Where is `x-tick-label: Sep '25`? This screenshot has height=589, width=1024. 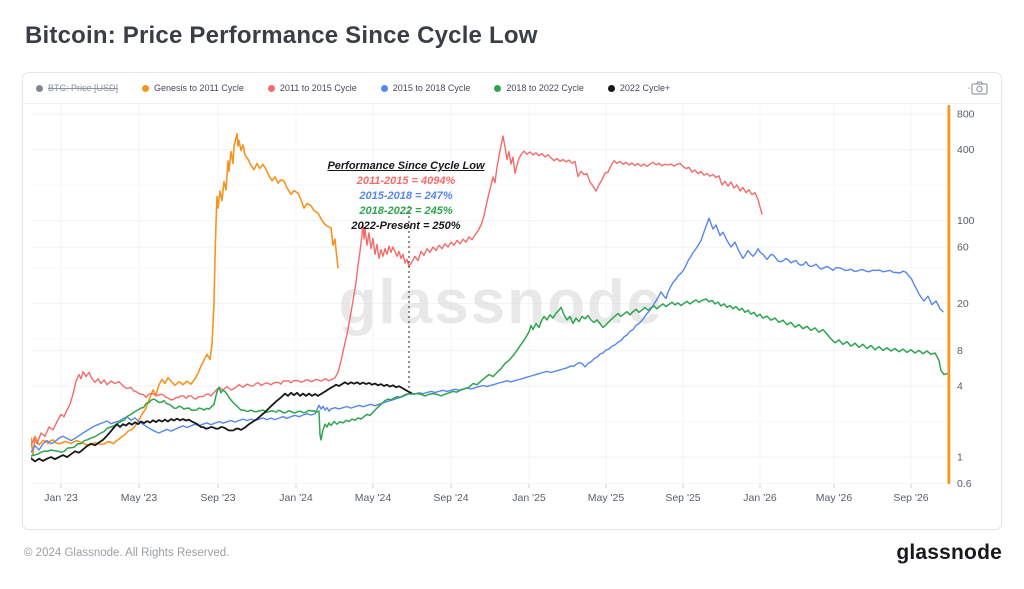
x-tick-label: Sep '25 is located at coordinates (682, 498).